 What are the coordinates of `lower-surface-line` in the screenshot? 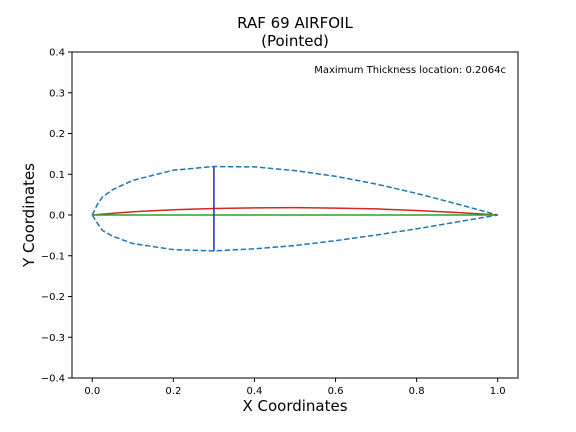 It's located at (294, 233).